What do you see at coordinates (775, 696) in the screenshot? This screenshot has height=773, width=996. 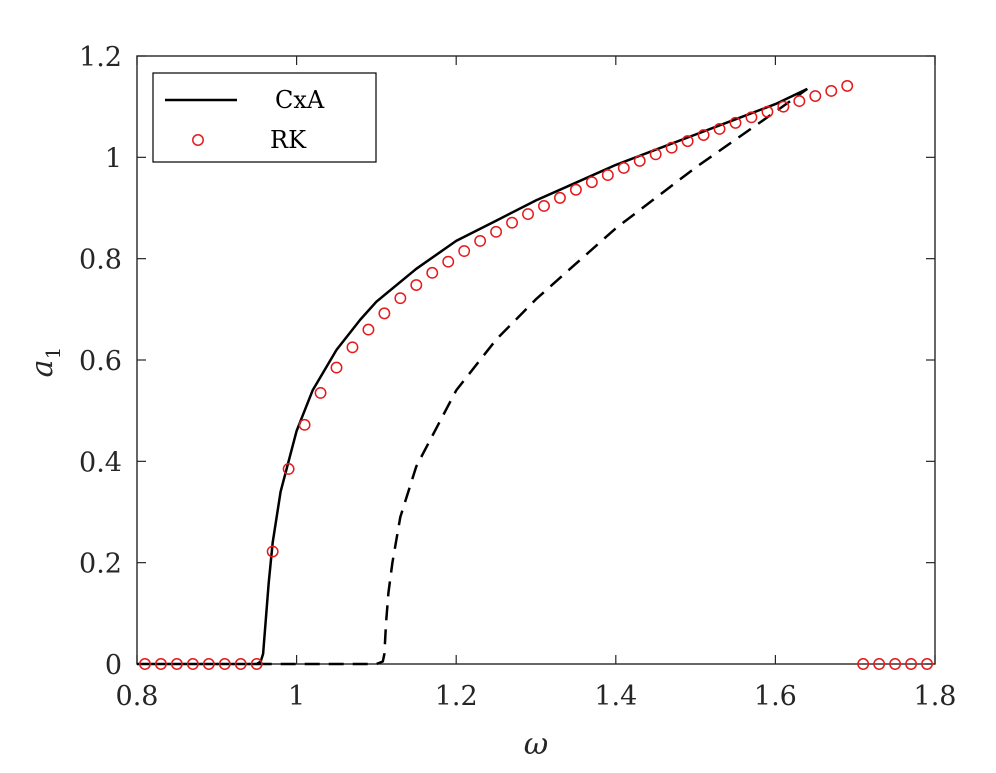 I see `x-tick-label: 1.6` at bounding box center [775, 696].